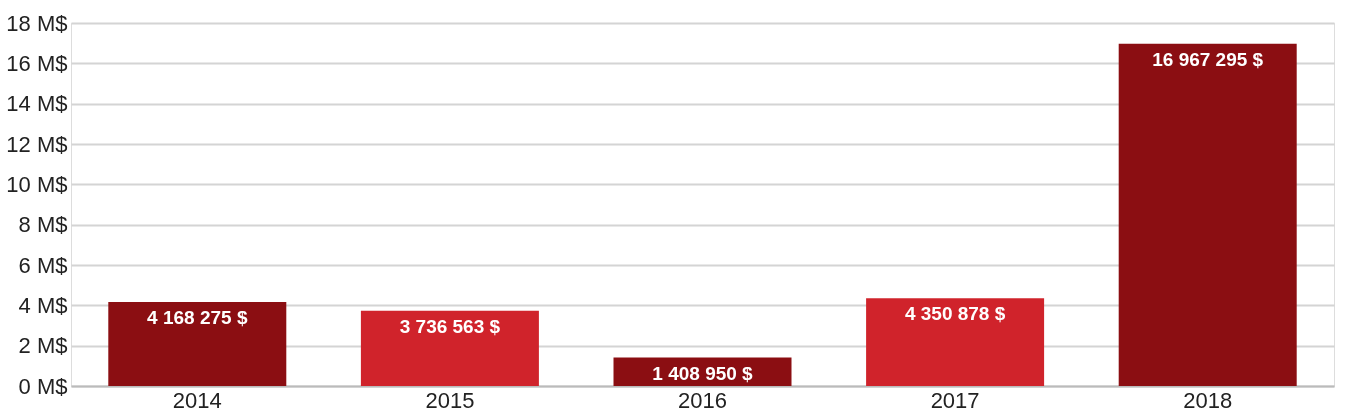 This screenshot has width=1354, height=416. What do you see at coordinates (450, 400) in the screenshot?
I see `x-tick-label: 2015` at bounding box center [450, 400].